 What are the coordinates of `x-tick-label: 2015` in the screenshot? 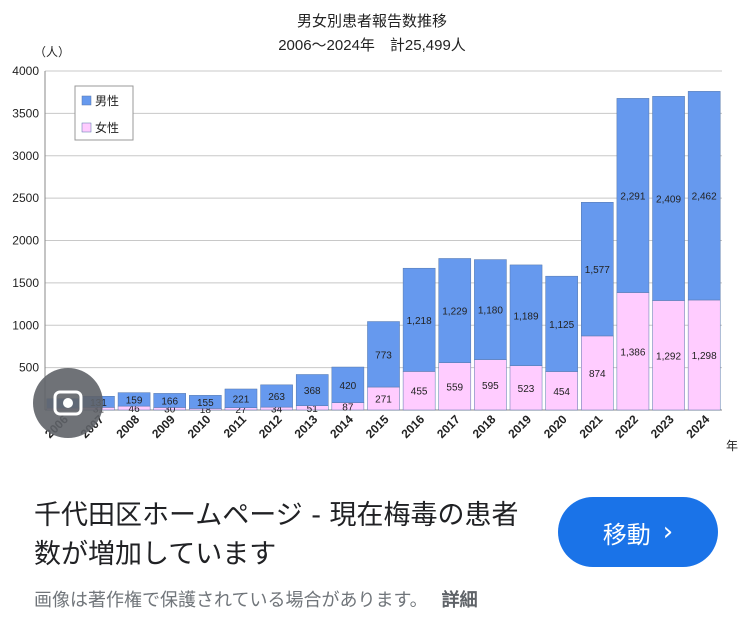 It's located at (377, 426).